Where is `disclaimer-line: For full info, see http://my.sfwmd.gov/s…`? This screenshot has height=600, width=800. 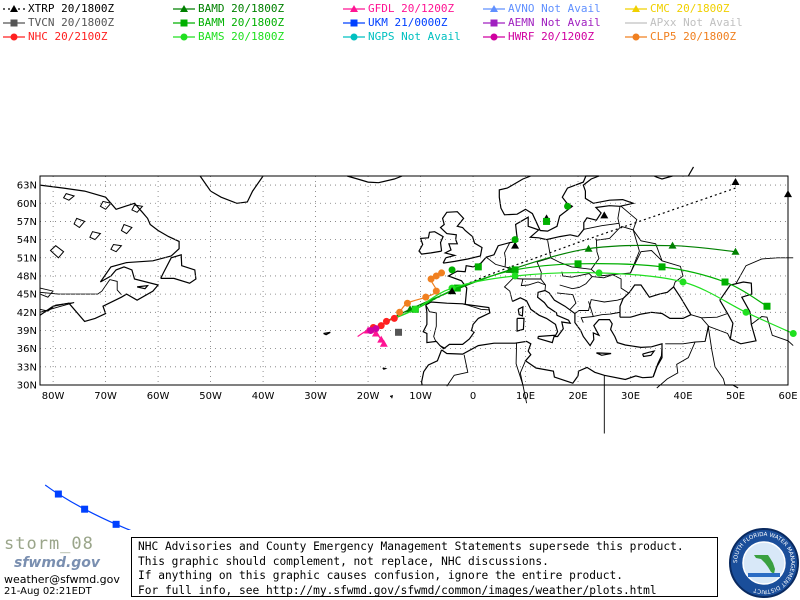 disclaimer-line: For full info, see http://my.sfwmd.gov/s… is located at coordinates (397, 590).